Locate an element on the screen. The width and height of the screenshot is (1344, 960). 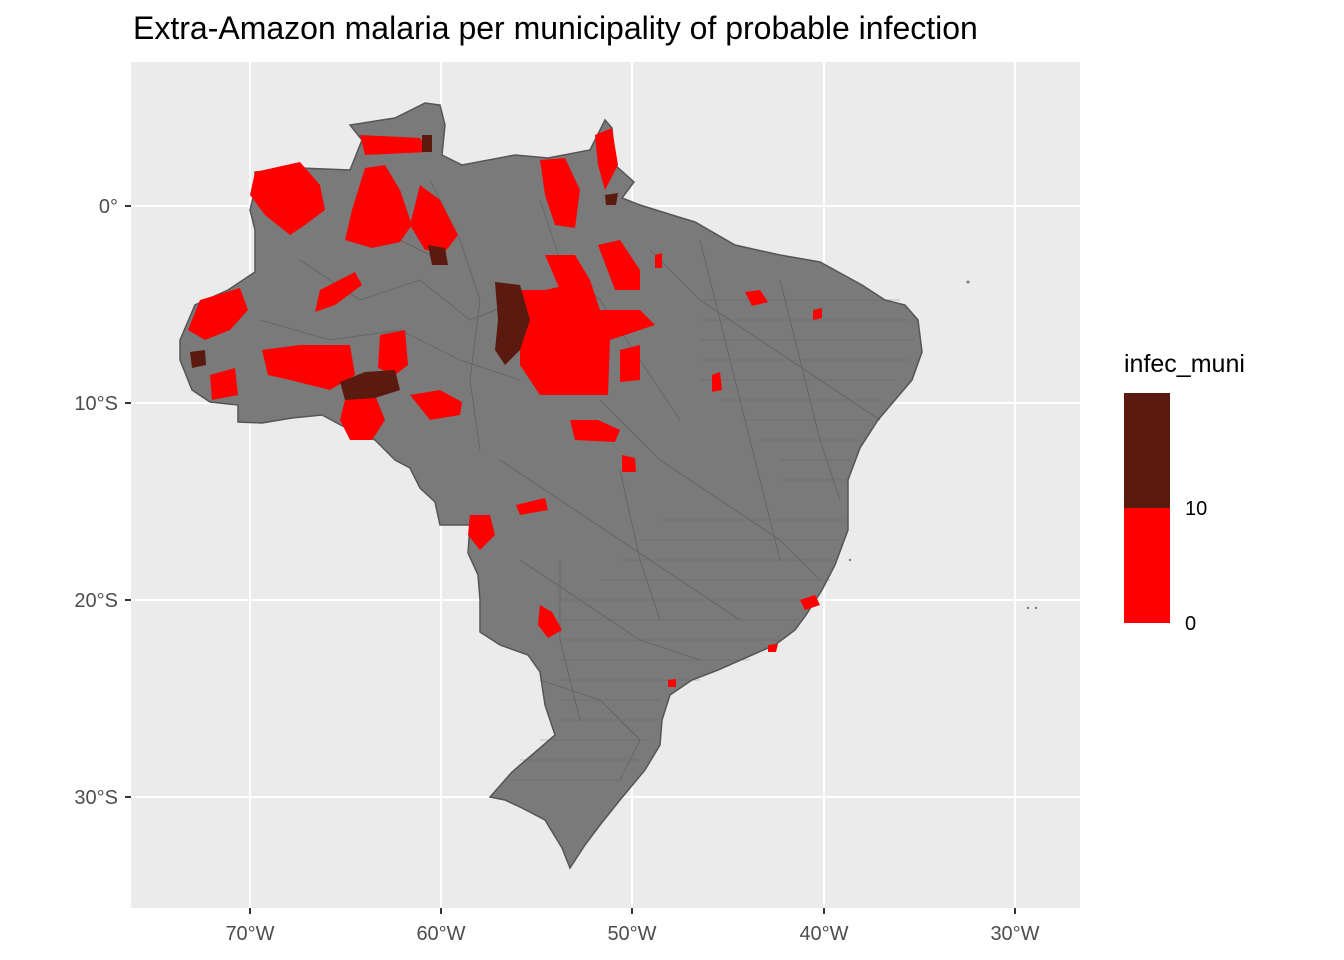
legend-label-10: 10 is located at coordinates (1196, 509).